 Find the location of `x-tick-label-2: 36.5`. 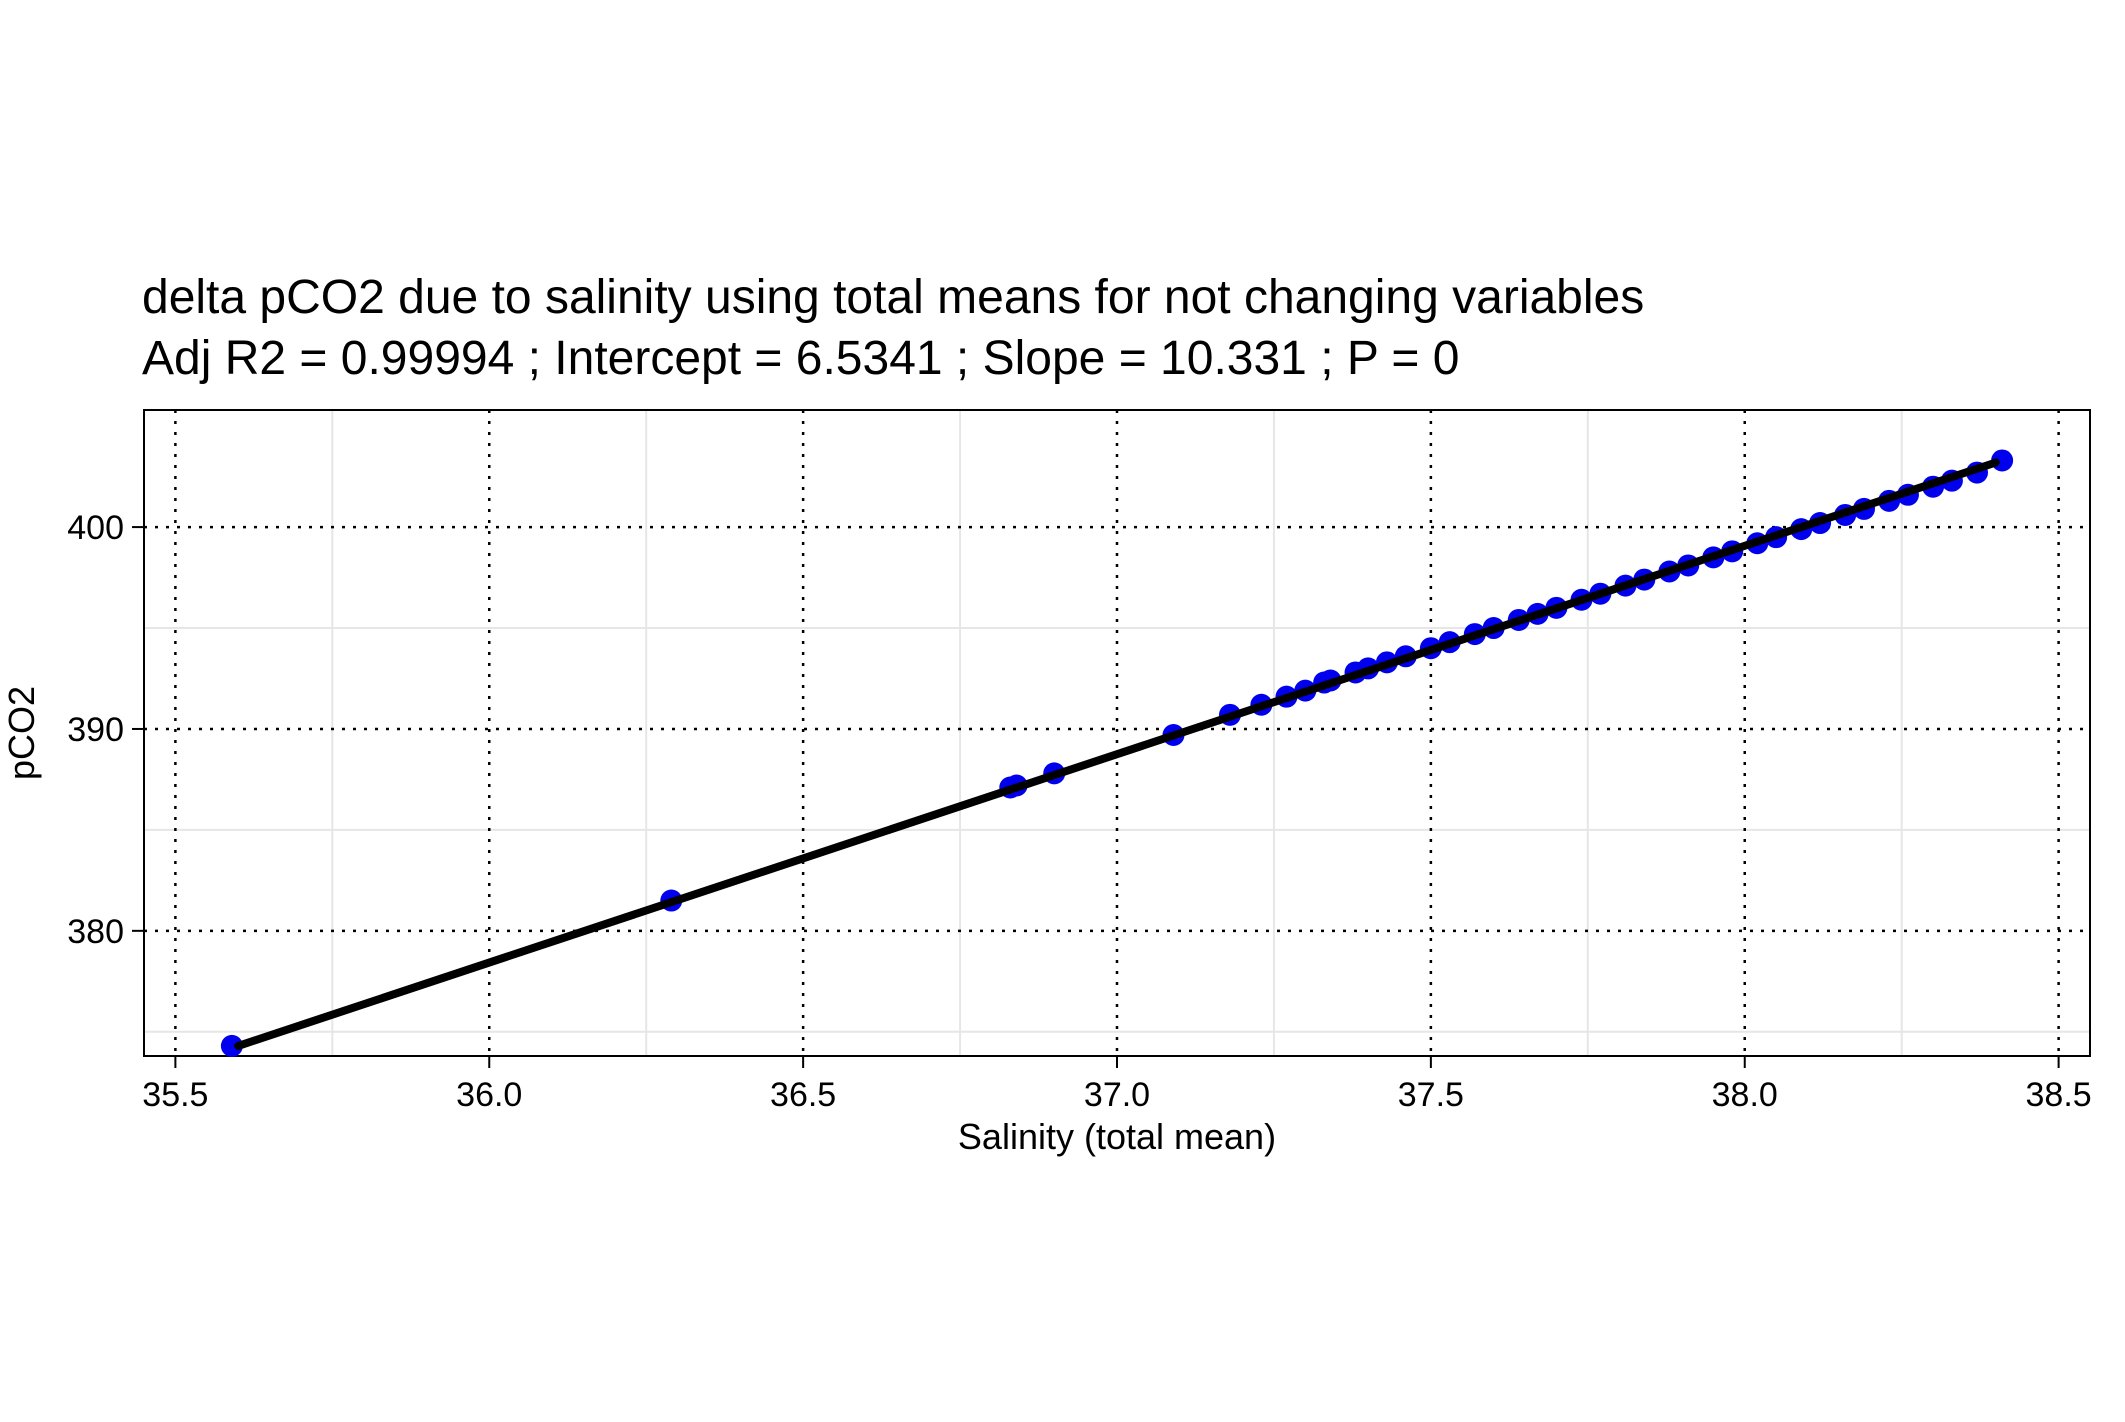

x-tick-label-2: 36.5 is located at coordinates (803, 1095).